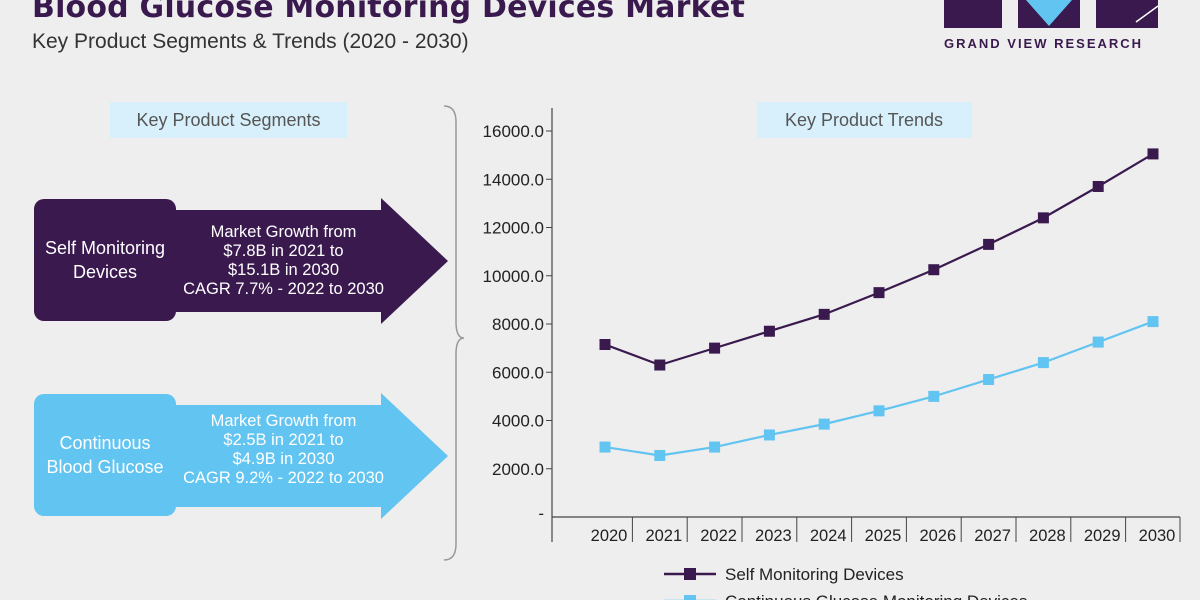 The image size is (1200, 600). I want to click on x-tick-label: 2020, so click(609, 536).